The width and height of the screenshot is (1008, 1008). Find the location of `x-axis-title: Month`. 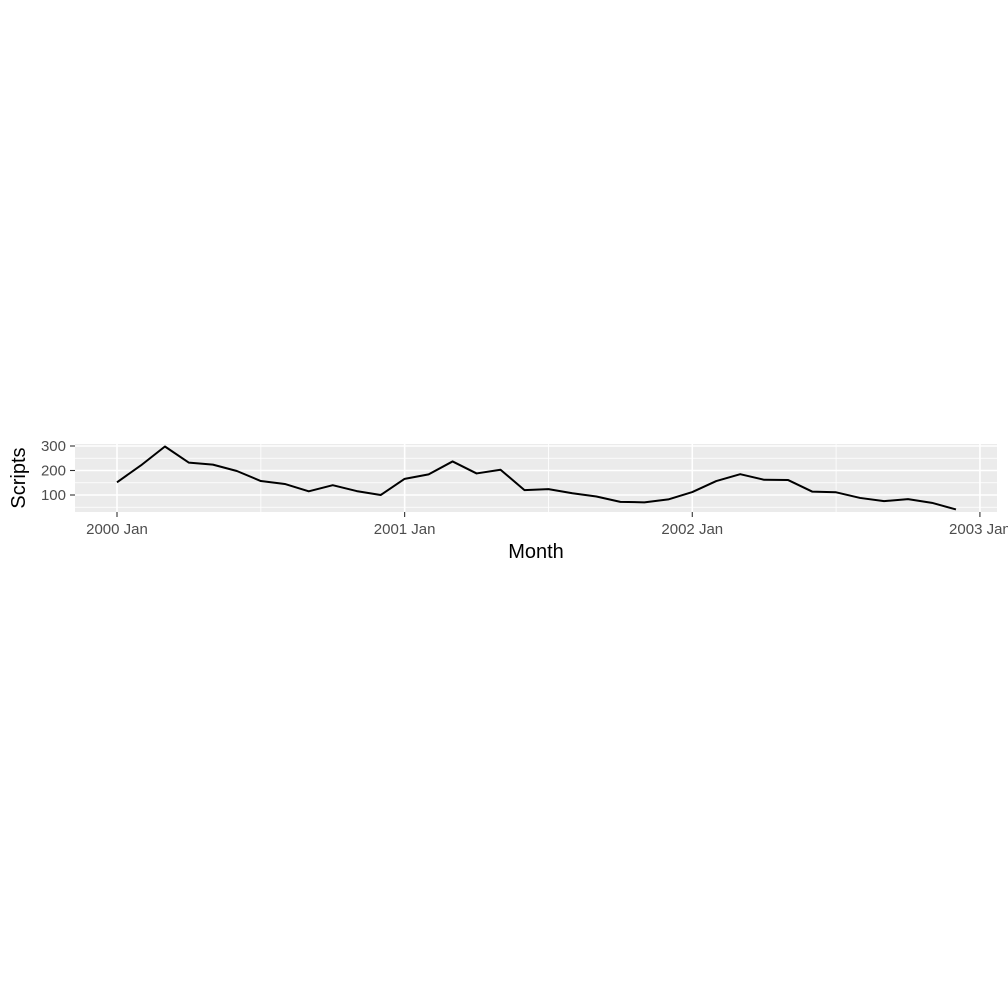

x-axis-title: Month is located at coordinates (536, 552).